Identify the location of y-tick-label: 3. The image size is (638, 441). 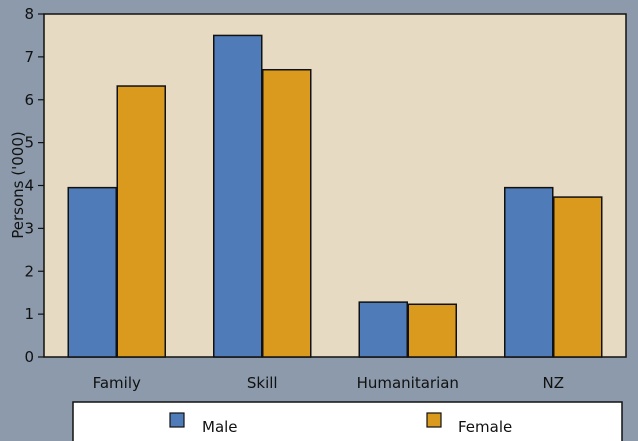
(29, 228).